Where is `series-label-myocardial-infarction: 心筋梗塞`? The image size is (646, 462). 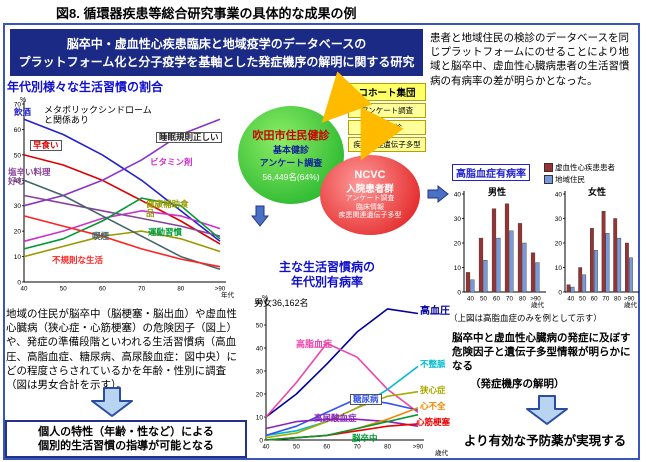 series-label-myocardial-infarction: 心筋梗塞 is located at coordinates (433, 422).